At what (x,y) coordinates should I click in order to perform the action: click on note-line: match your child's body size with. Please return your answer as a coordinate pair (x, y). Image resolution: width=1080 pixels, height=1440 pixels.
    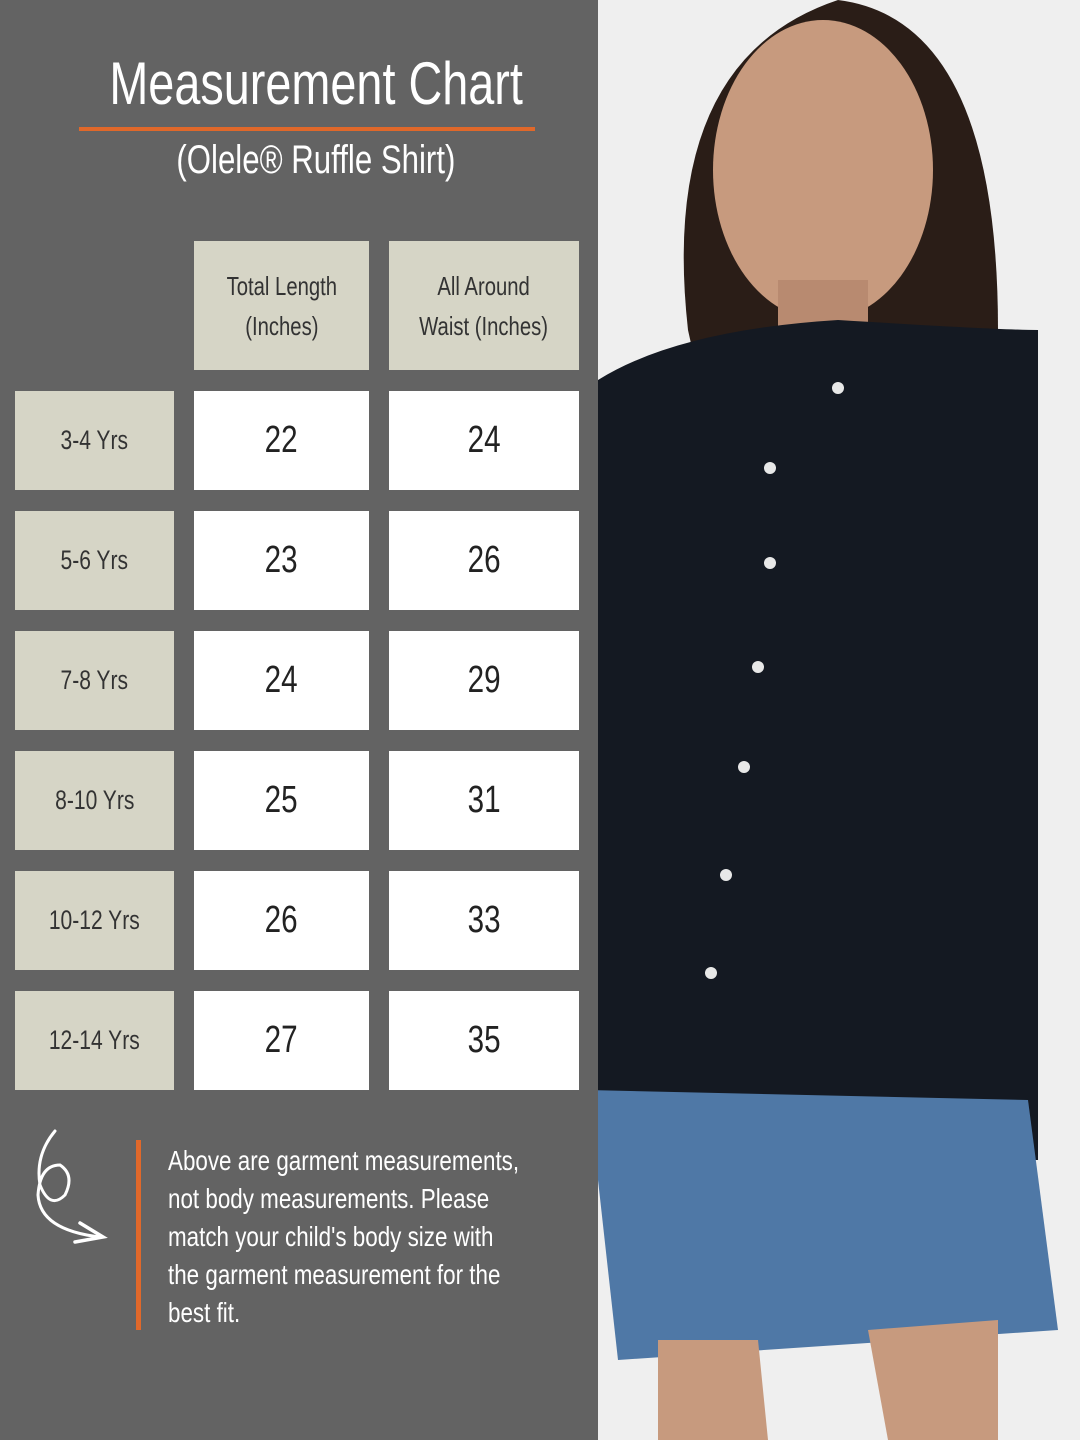
    Looking at the image, I should click on (331, 1236).